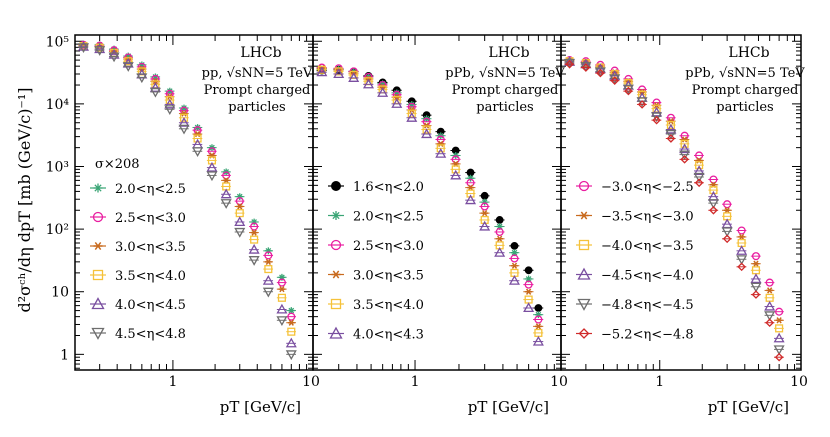 The height and width of the screenshot is (437, 830). Describe the element at coordinates (799, 382) in the screenshot. I see `x-tick-label: 10` at that location.